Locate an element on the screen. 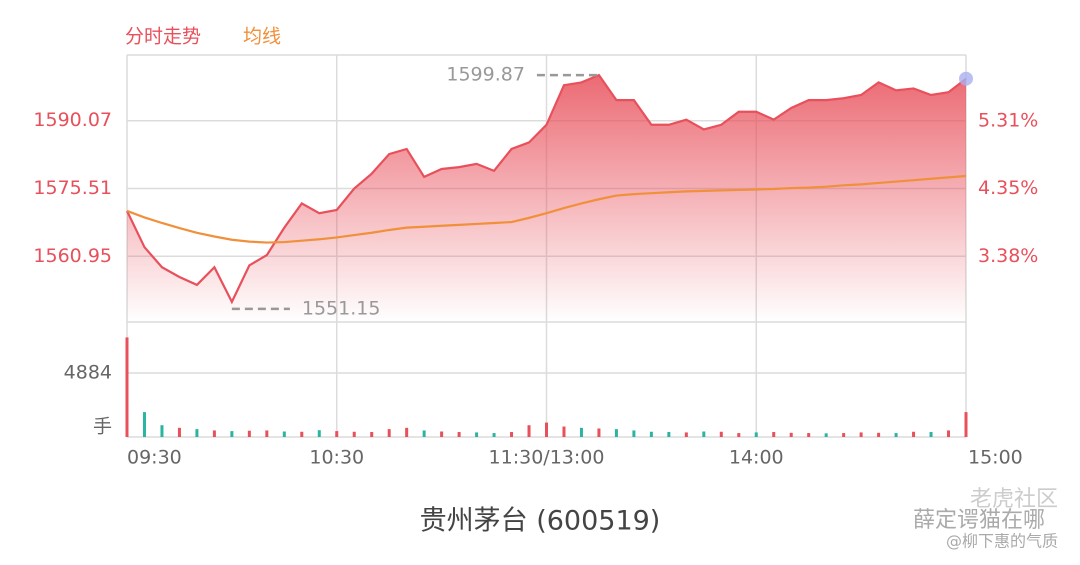 Image resolution: width=1080 pixels, height=565 pixels. x-tick-label: 11:30/13:00 is located at coordinates (547, 458).